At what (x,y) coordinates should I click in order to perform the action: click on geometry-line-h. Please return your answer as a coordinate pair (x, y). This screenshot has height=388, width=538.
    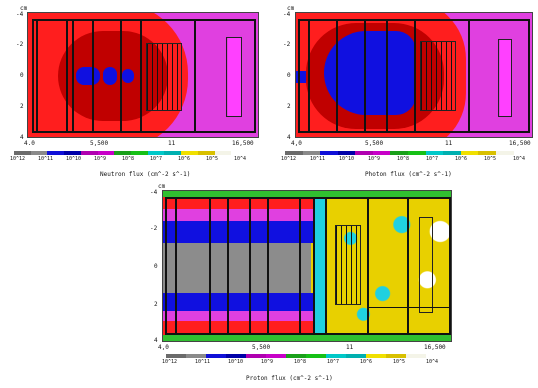
    Looking at the image, I should click on (409, 307).